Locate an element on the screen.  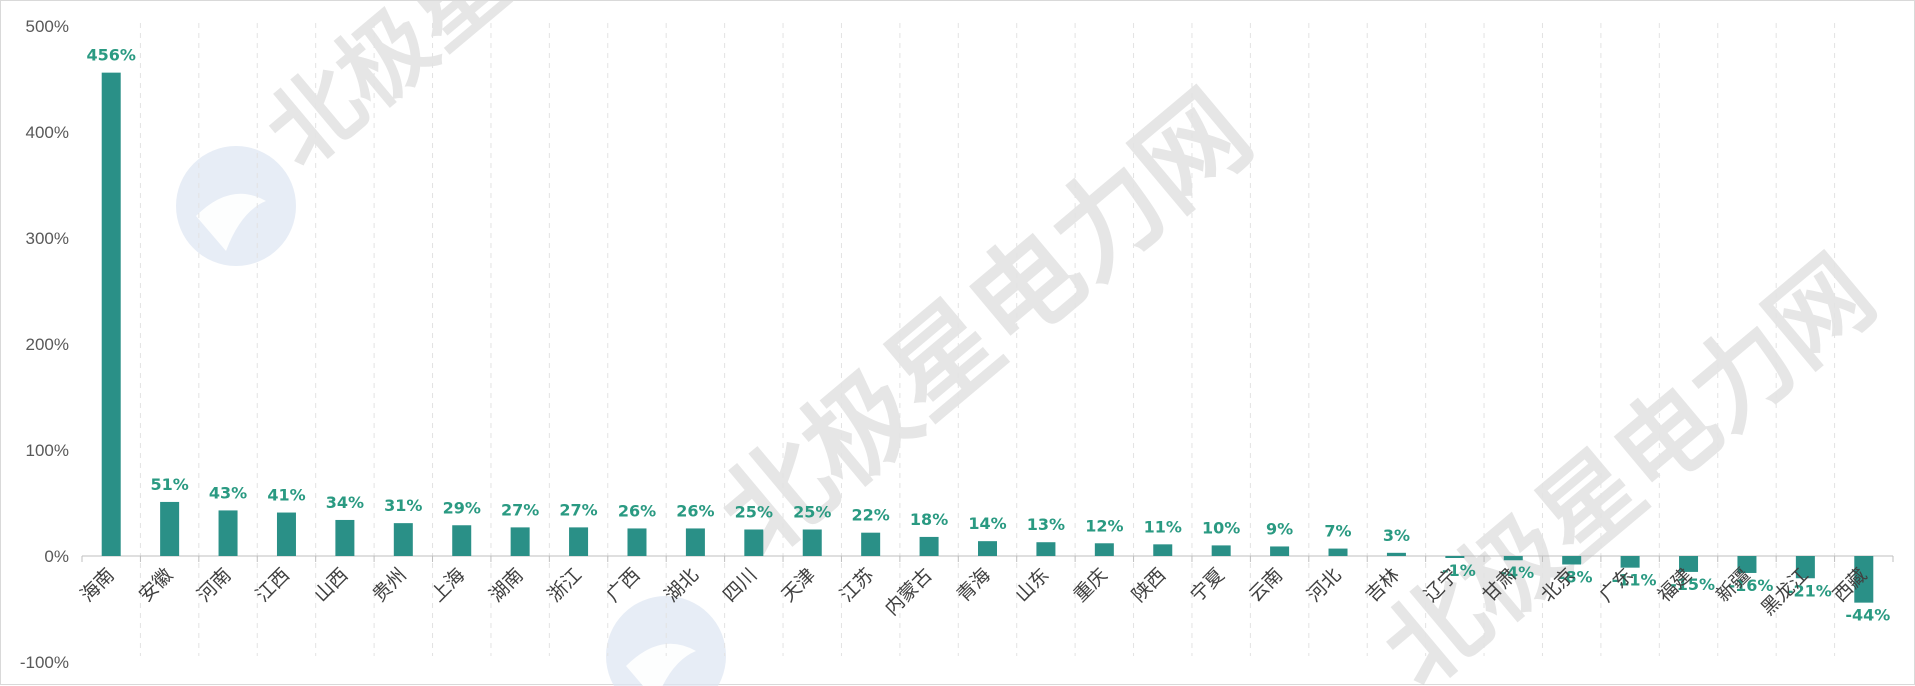
category-label: 云南 is located at coordinates (1266, 585).